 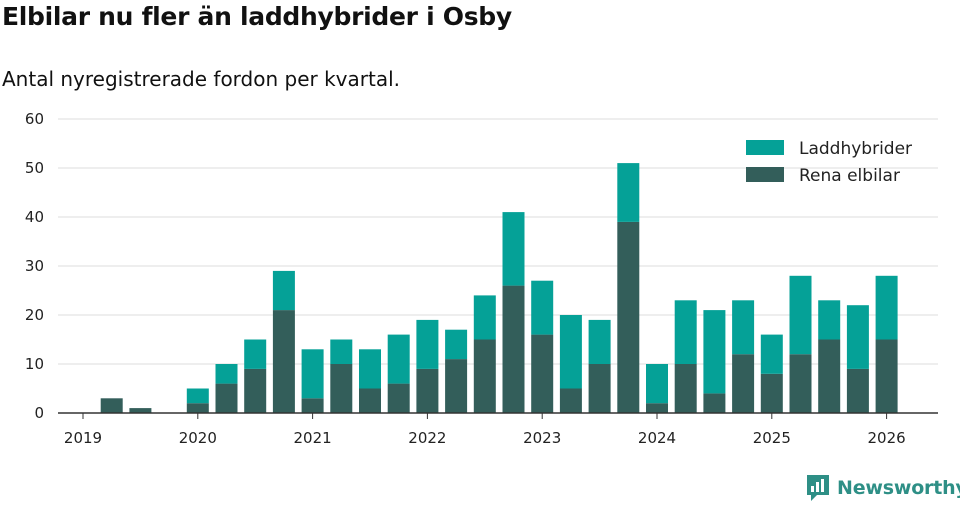 What do you see at coordinates (34, 364) in the screenshot?
I see `y-tick-label: 10` at bounding box center [34, 364].